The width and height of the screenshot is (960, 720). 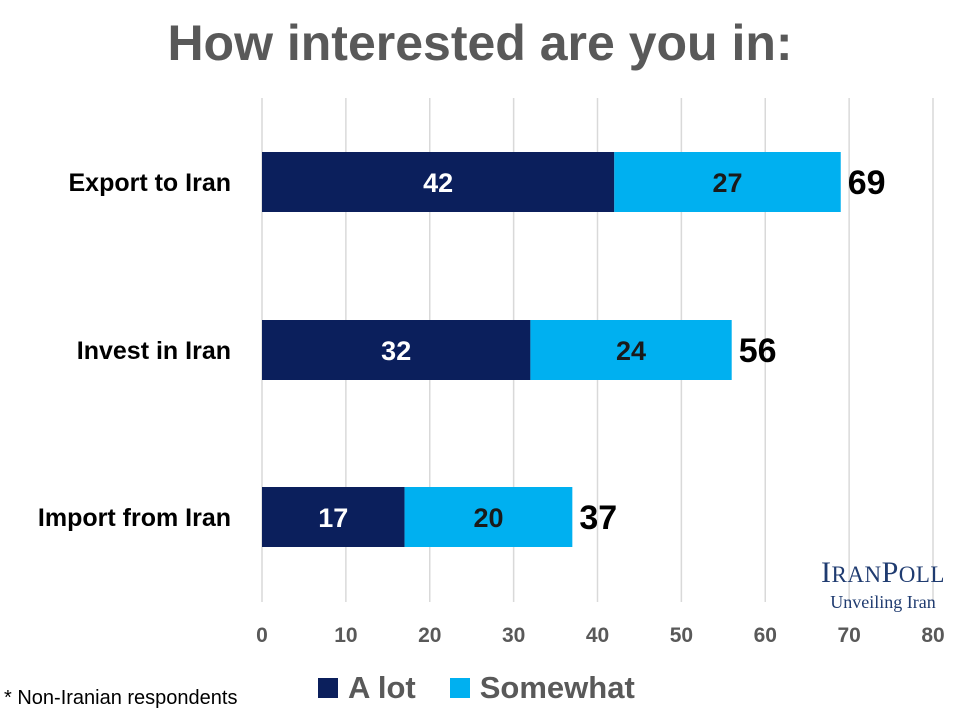 What do you see at coordinates (459, 688) in the screenshot?
I see `legend-swatch-somewhat` at bounding box center [459, 688].